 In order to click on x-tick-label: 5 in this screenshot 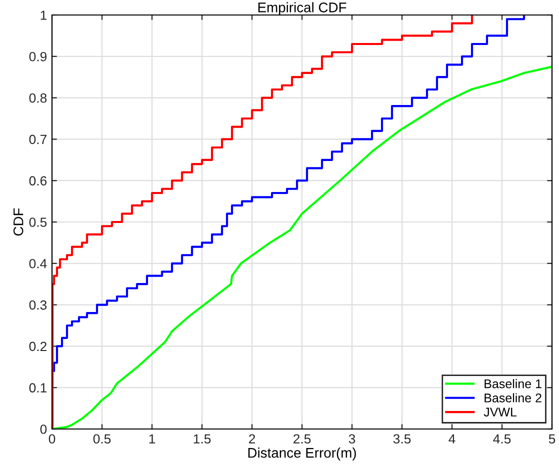, I will do `click(552, 439)`.